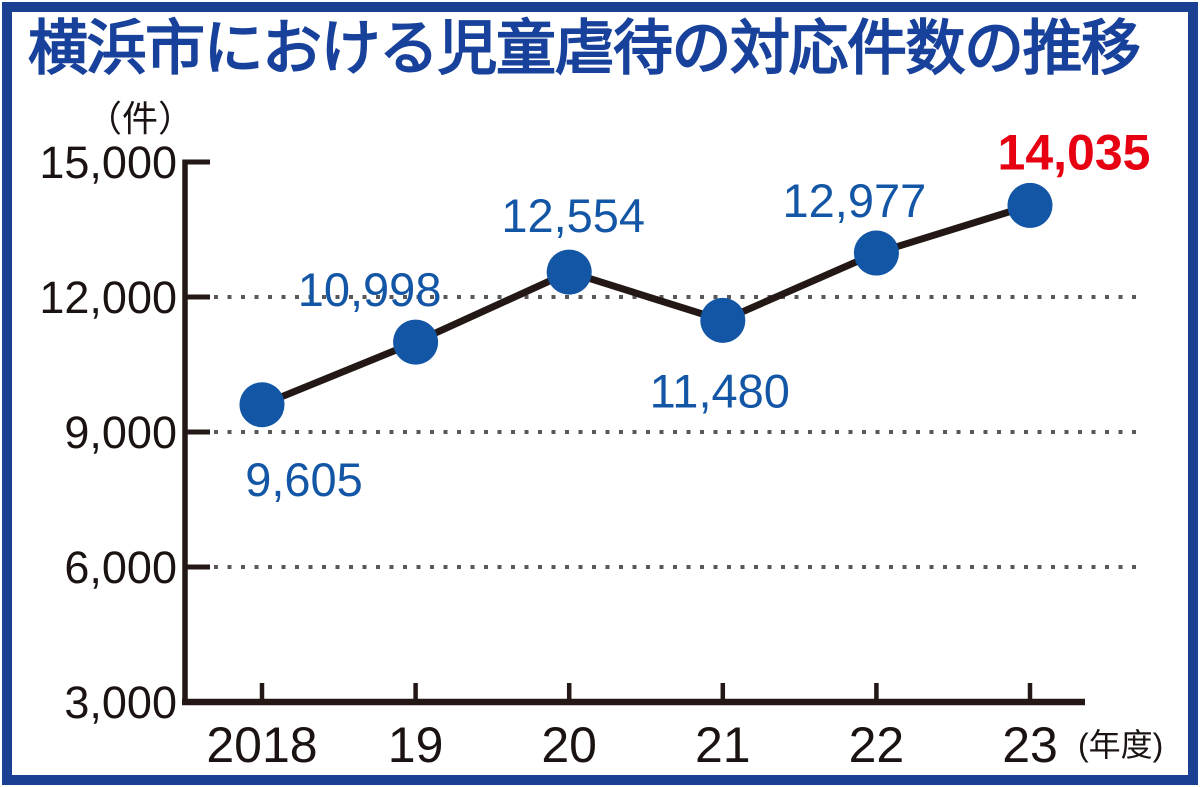 Image resolution: width=1200 pixels, height=787 pixels. What do you see at coordinates (1120, 745) in the screenshot?
I see `x-axis-unit-label: (年度)` at bounding box center [1120, 745].